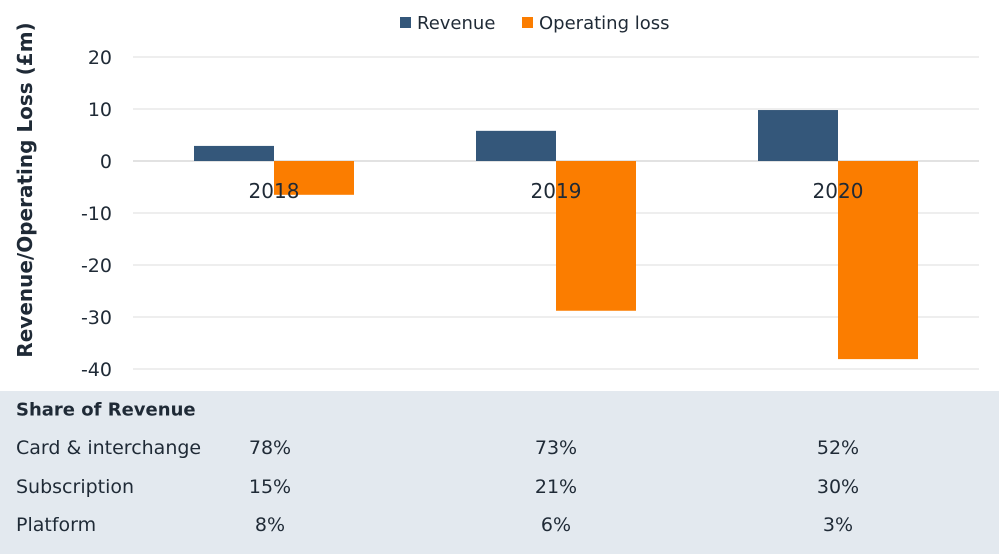  What do you see at coordinates (556, 191) in the screenshot?
I see `x-tick-label: 2019` at bounding box center [556, 191].